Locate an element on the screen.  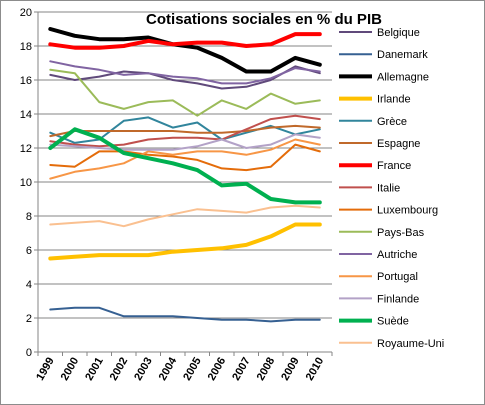
legend-label-su-de: Suède is located at coordinates (393, 322).